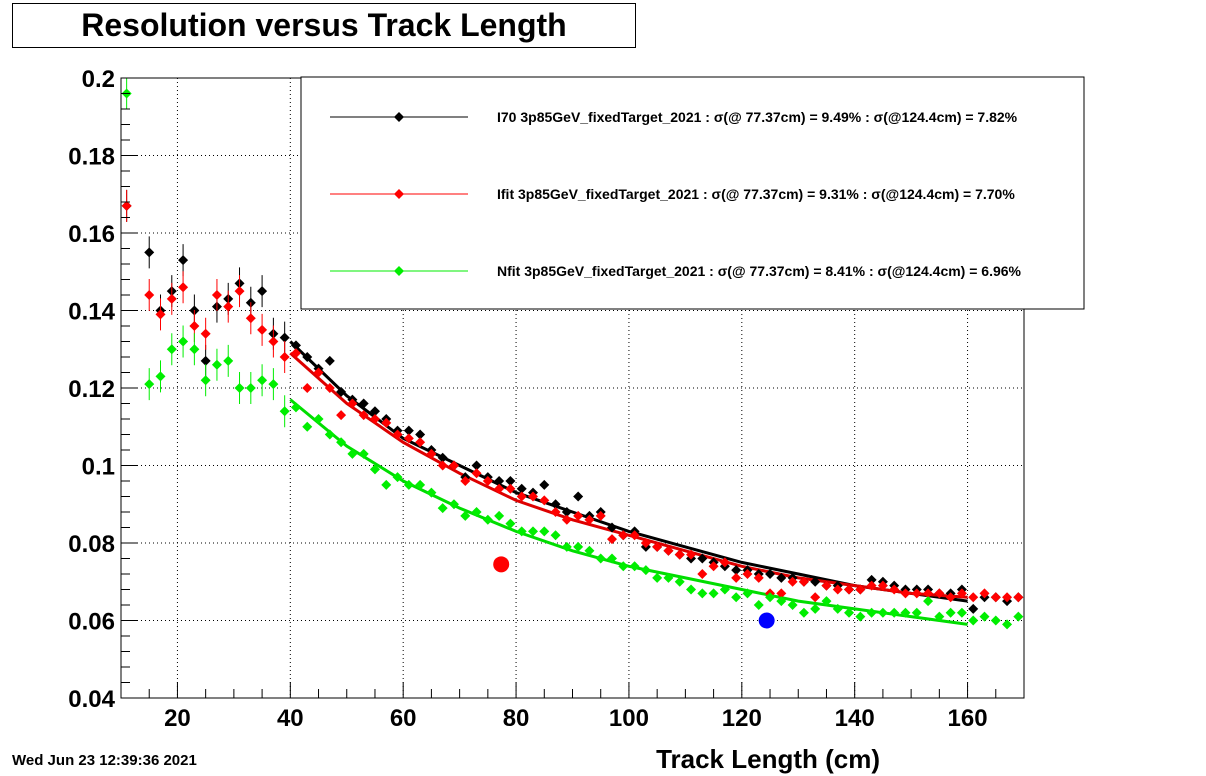 The width and height of the screenshot is (1206, 776). Describe the element at coordinates (324, 25) in the screenshot. I see `chart-title: Resolution versus Track Length` at that location.